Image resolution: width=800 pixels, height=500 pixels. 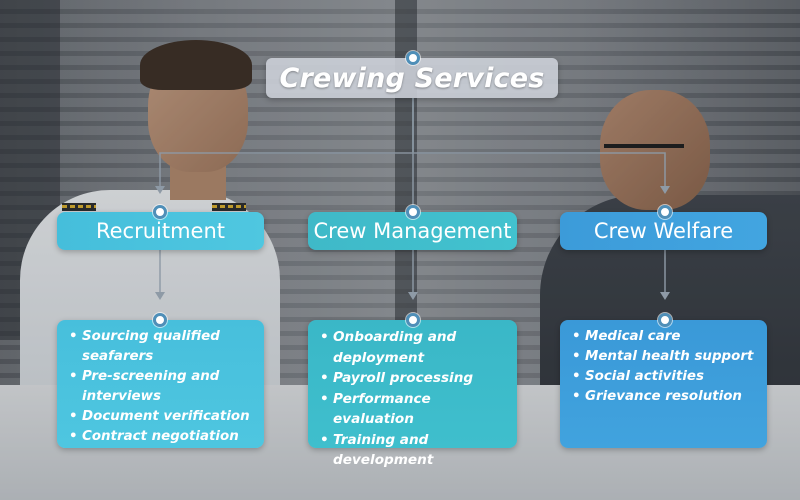 I want to click on person-right-head, so click(x=655, y=150).